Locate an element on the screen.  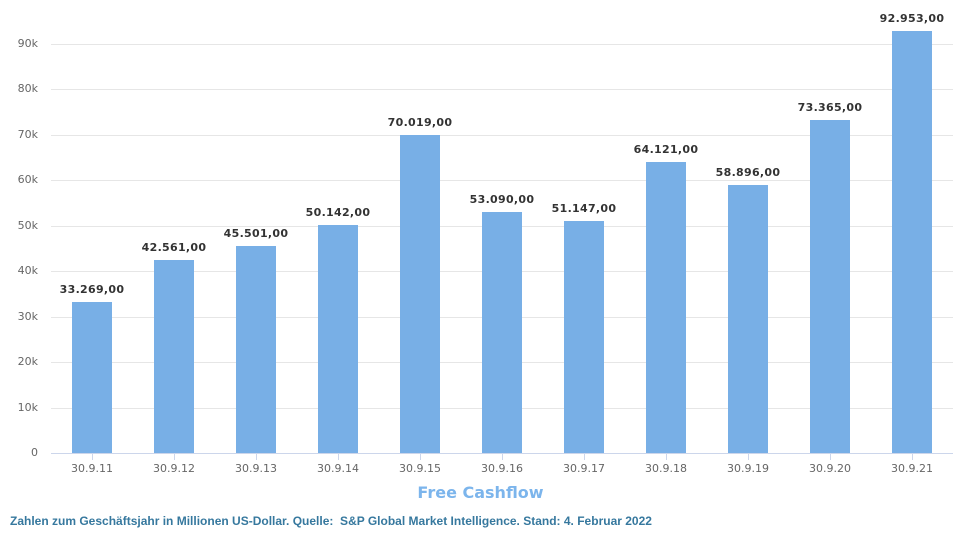
x-axis-tick-label-30-9-13: 30.9.13 is located at coordinates (256, 468).